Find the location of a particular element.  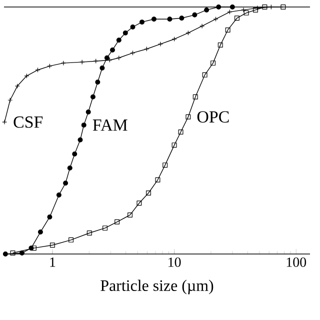

x-axis-title: Particle size (µm) is located at coordinates (157, 287).